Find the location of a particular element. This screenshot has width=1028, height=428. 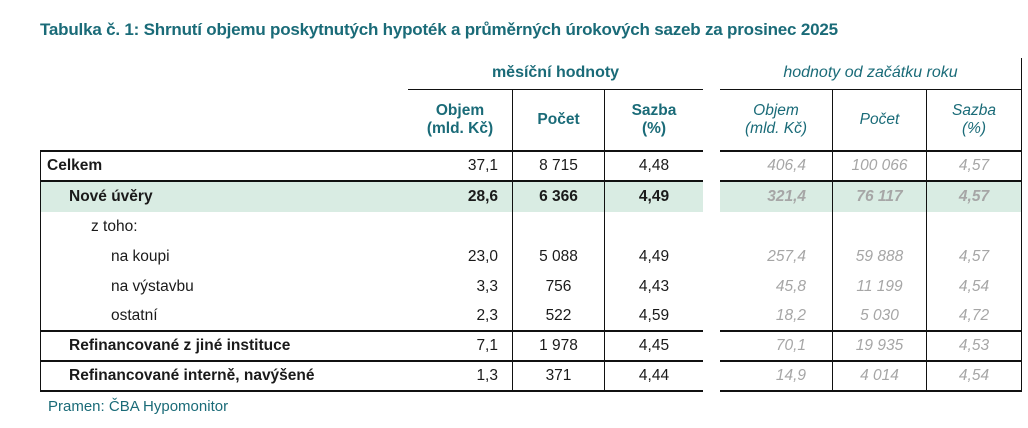

column-header-monthly-sazba: Sazba (%) is located at coordinates (653, 121).